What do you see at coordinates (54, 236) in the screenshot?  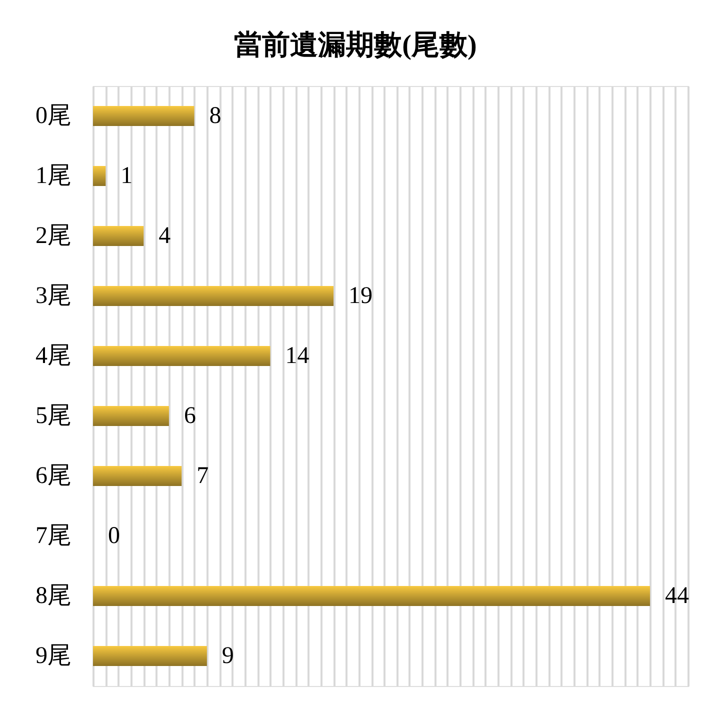 I see `y-tick-label: 2尾` at bounding box center [54, 236].